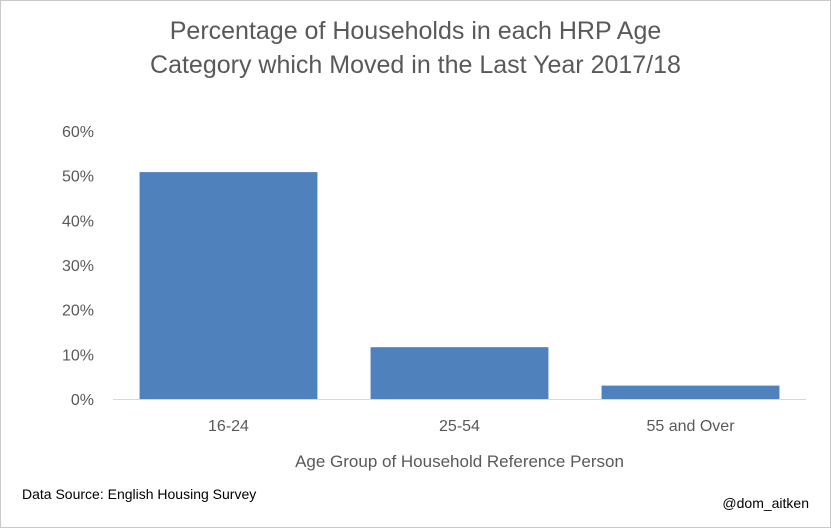 Image resolution: width=831 pixels, height=528 pixels. Describe the element at coordinates (765, 503) in the screenshot. I see `author-credit: @dom_aitken` at that location.